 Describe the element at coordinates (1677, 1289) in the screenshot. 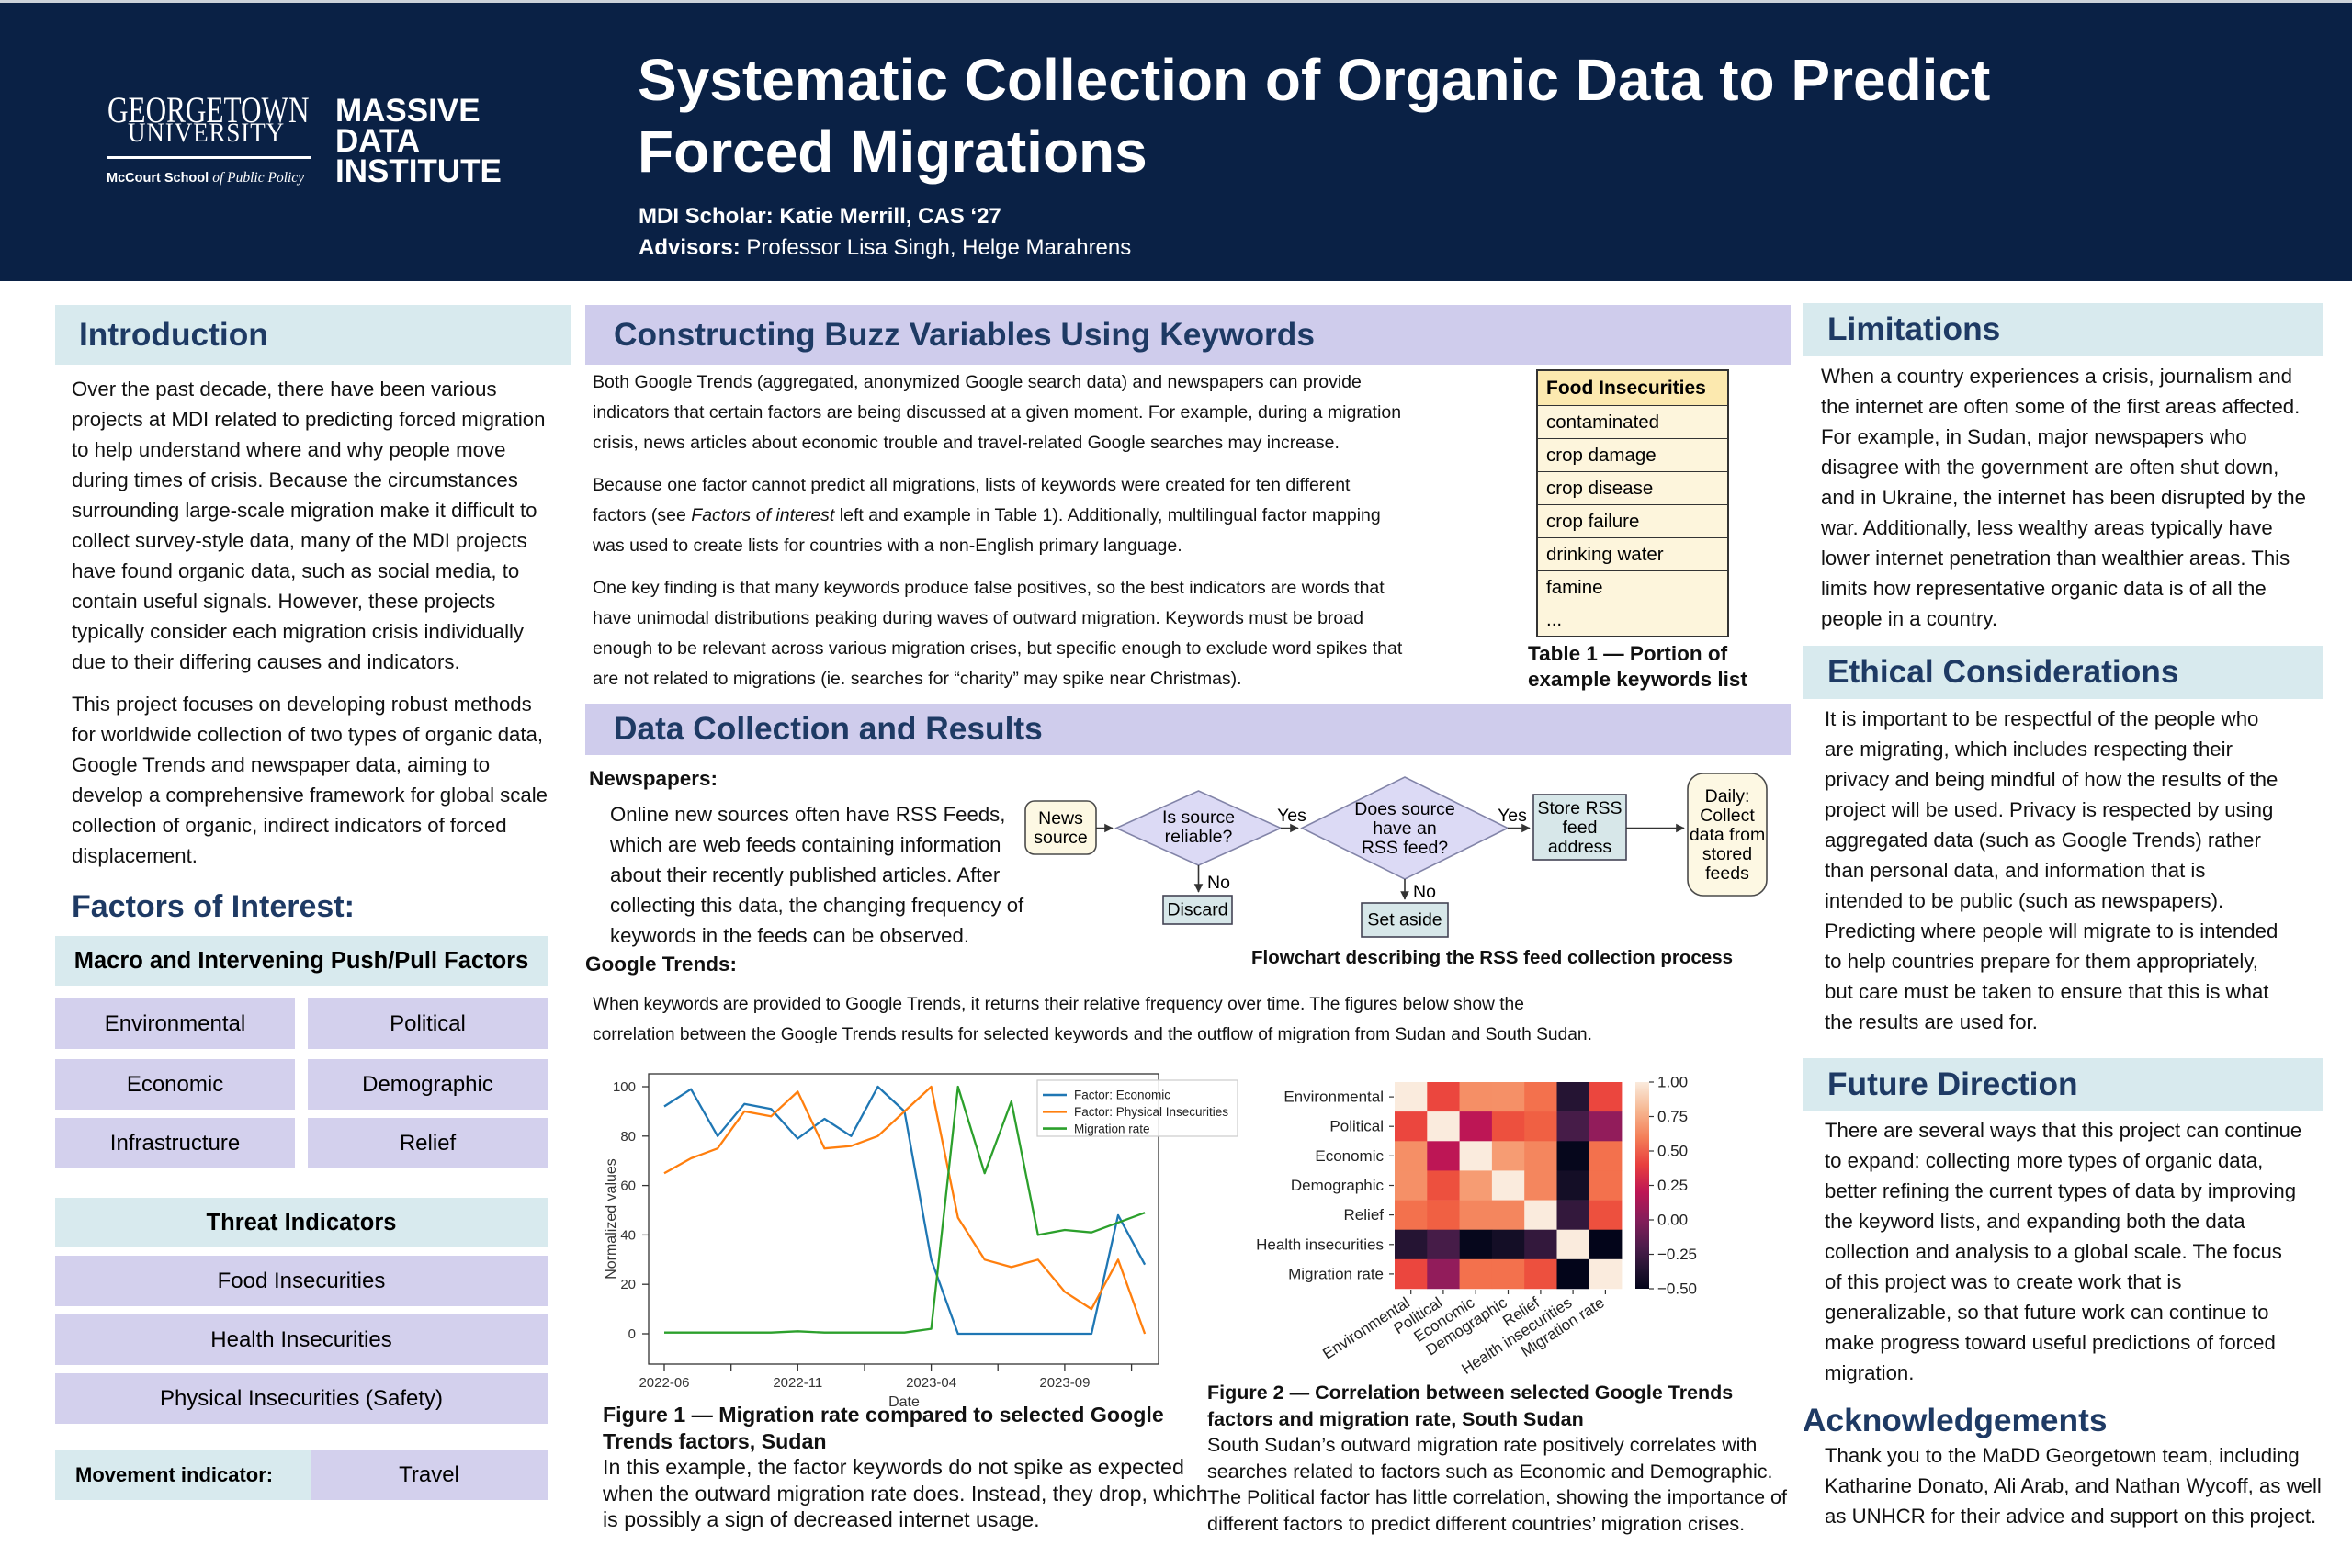

I see `svg-text: −0.50` at that location.